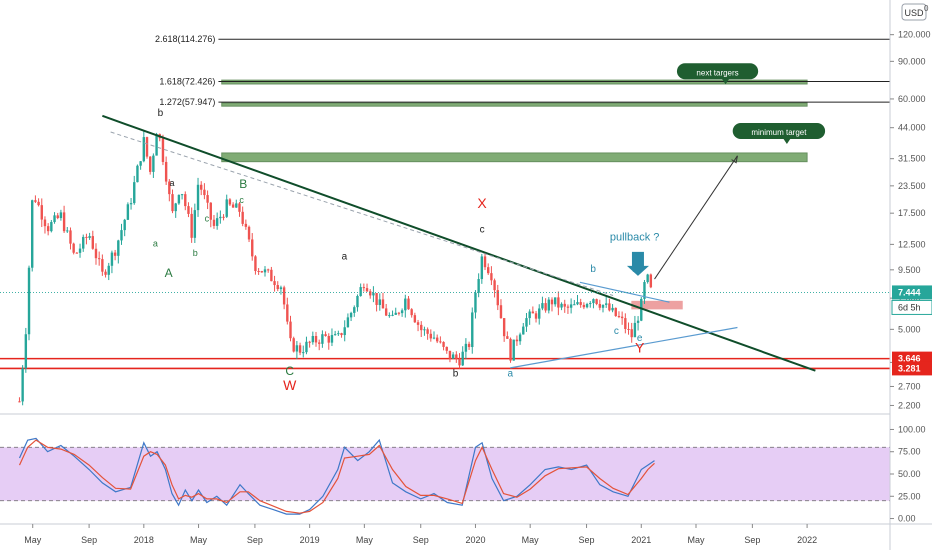 The width and height of the screenshot is (932, 550). Describe the element at coordinates (909, 359) in the screenshot. I see `support-level-value: 3.646` at that location.